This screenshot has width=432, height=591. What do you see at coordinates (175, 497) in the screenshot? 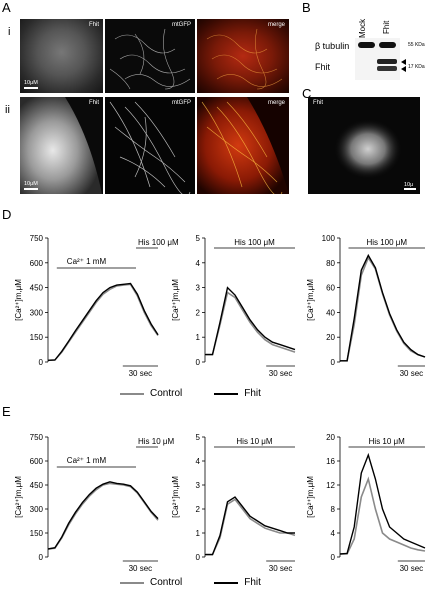
I see `e2-y-label: [Ca²⁺]m,μM` at bounding box center [175, 497].